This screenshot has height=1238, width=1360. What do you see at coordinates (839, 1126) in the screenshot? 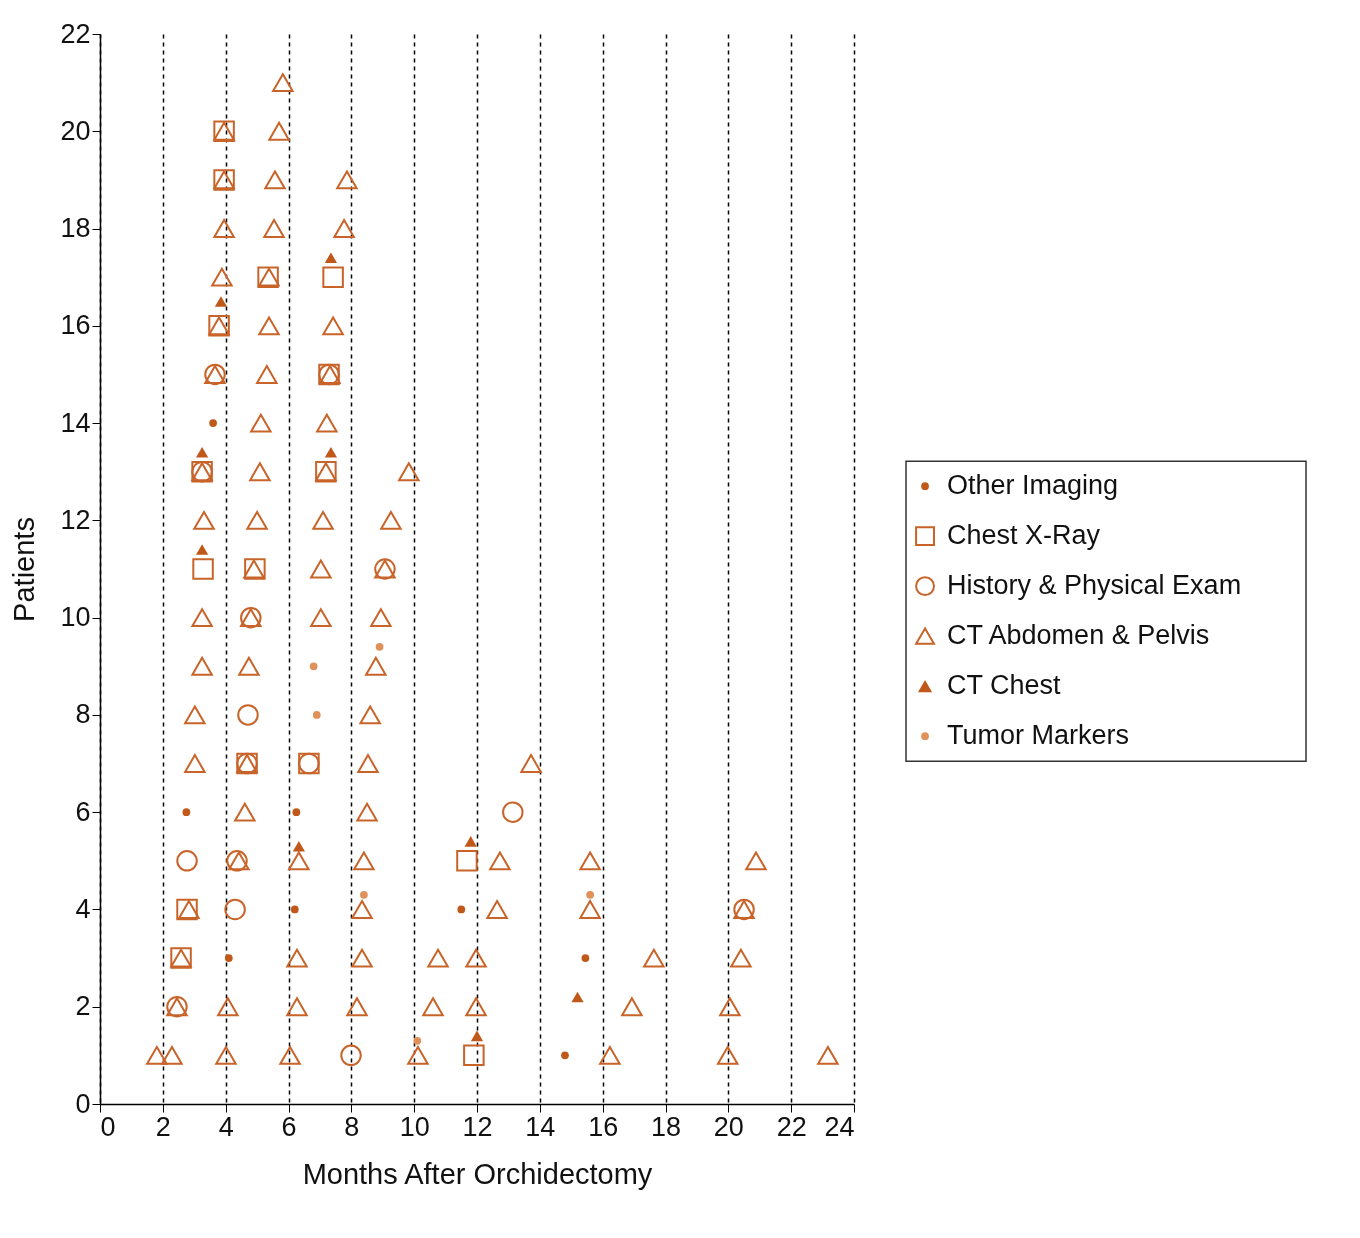
I see `x-tick-label: 24` at bounding box center [839, 1126].